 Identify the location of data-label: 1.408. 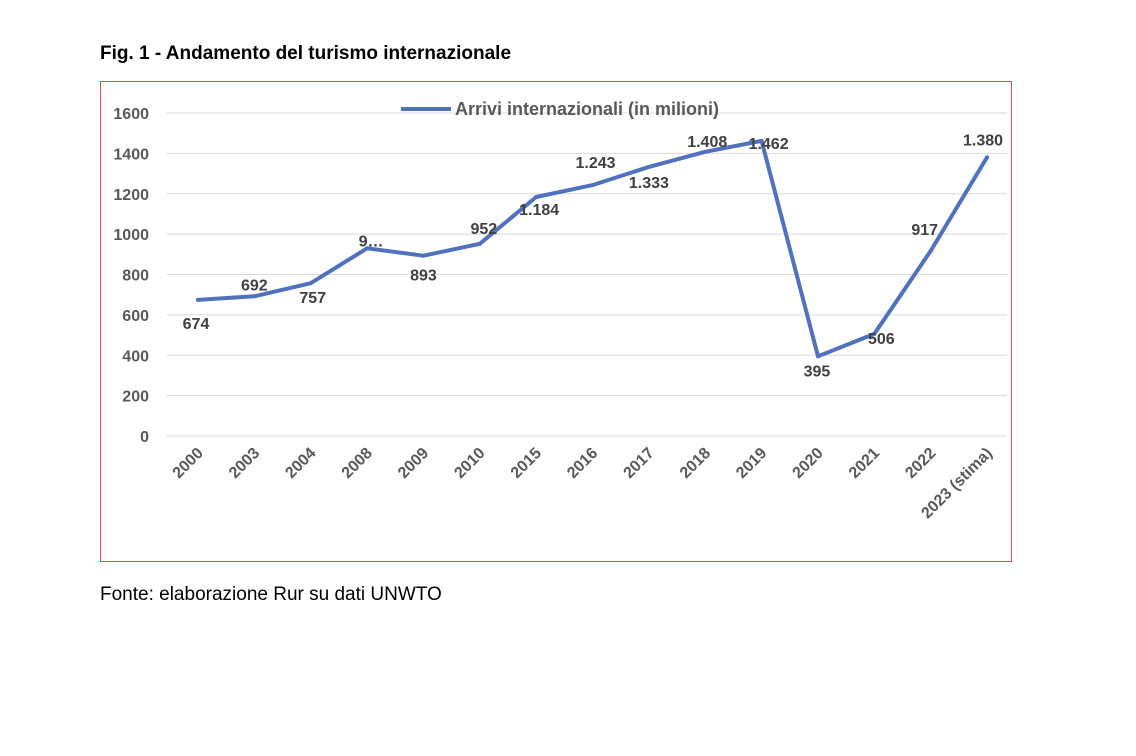
(707, 142).